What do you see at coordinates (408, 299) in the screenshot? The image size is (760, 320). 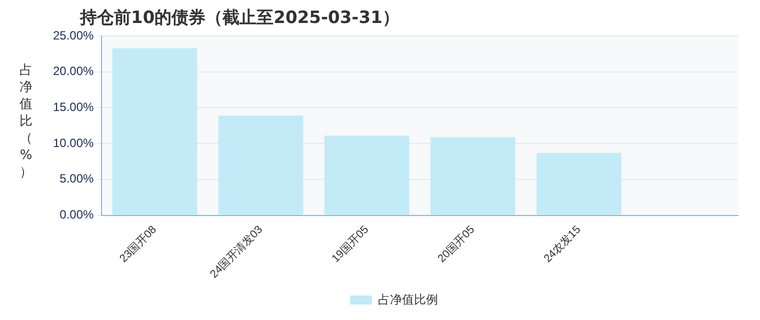 I see `legend-label: 占净值比例` at bounding box center [408, 299].